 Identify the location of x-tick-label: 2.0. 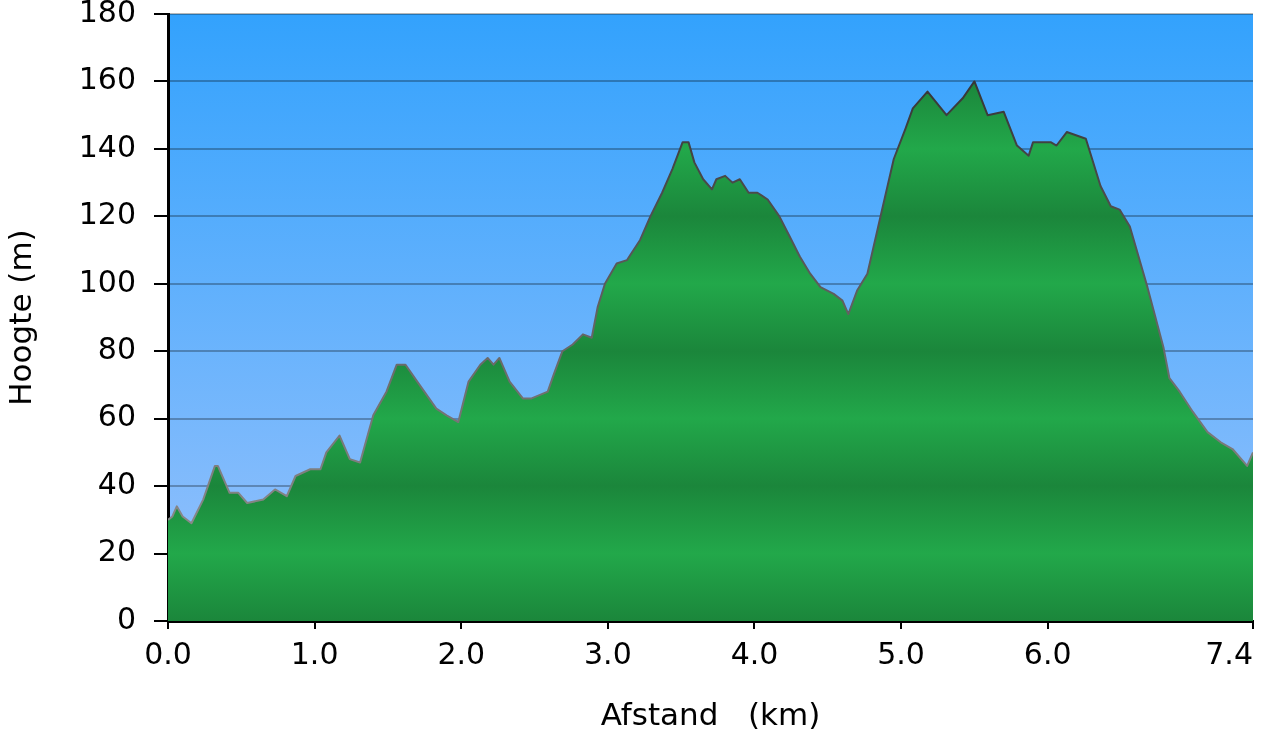
(461, 653).